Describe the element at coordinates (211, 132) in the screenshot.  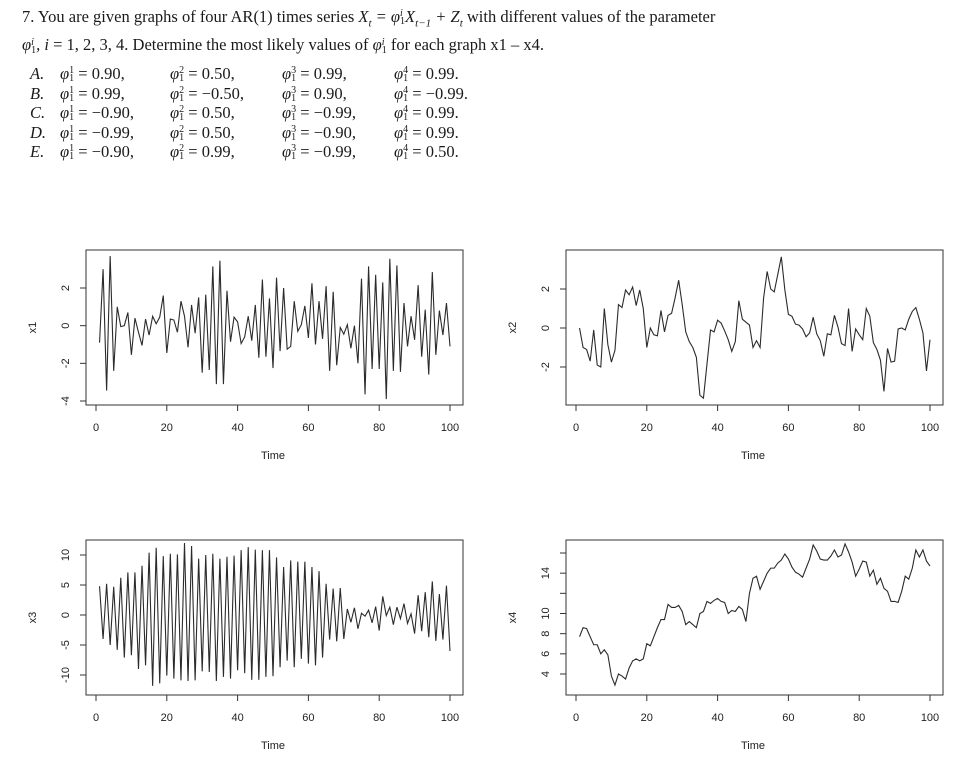
I see `phi-value: = 0.50,` at that location.